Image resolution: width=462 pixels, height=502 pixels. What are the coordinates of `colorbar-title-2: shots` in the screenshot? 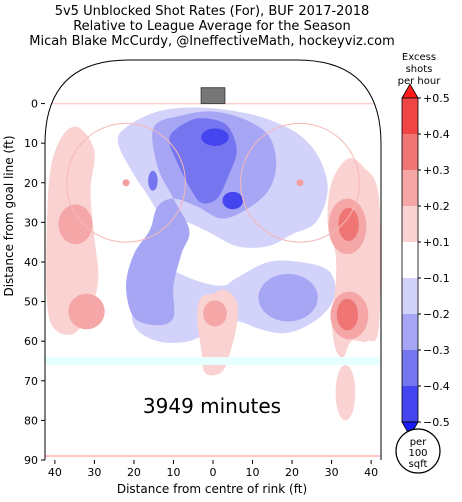 It's located at (419, 69).